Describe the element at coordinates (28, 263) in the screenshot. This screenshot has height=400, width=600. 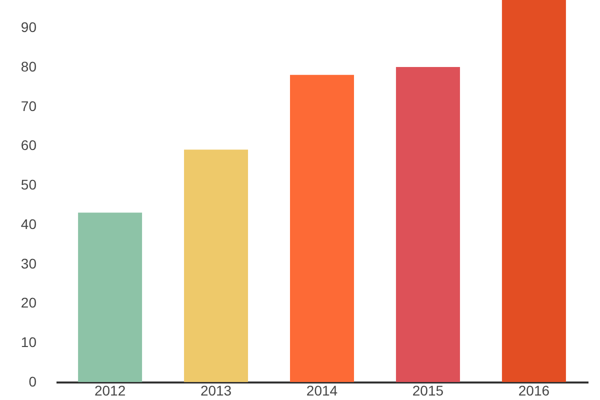
I see `y-tick-label: 30` at that location.